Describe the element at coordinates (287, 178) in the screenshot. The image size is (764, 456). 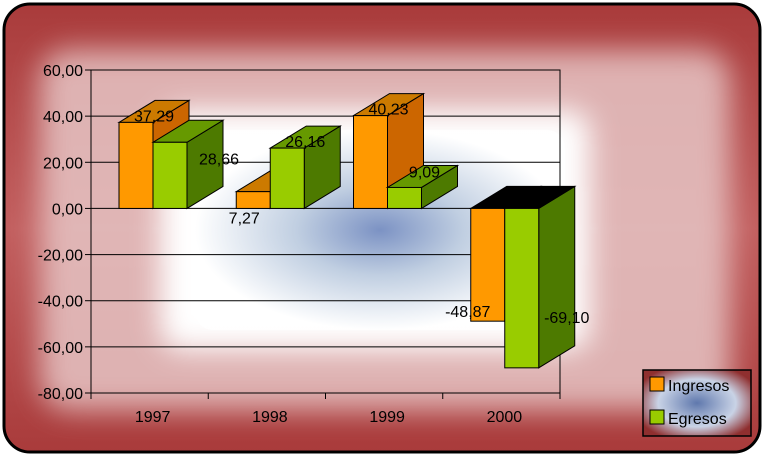
I see `bar-egresos-1998` at that location.